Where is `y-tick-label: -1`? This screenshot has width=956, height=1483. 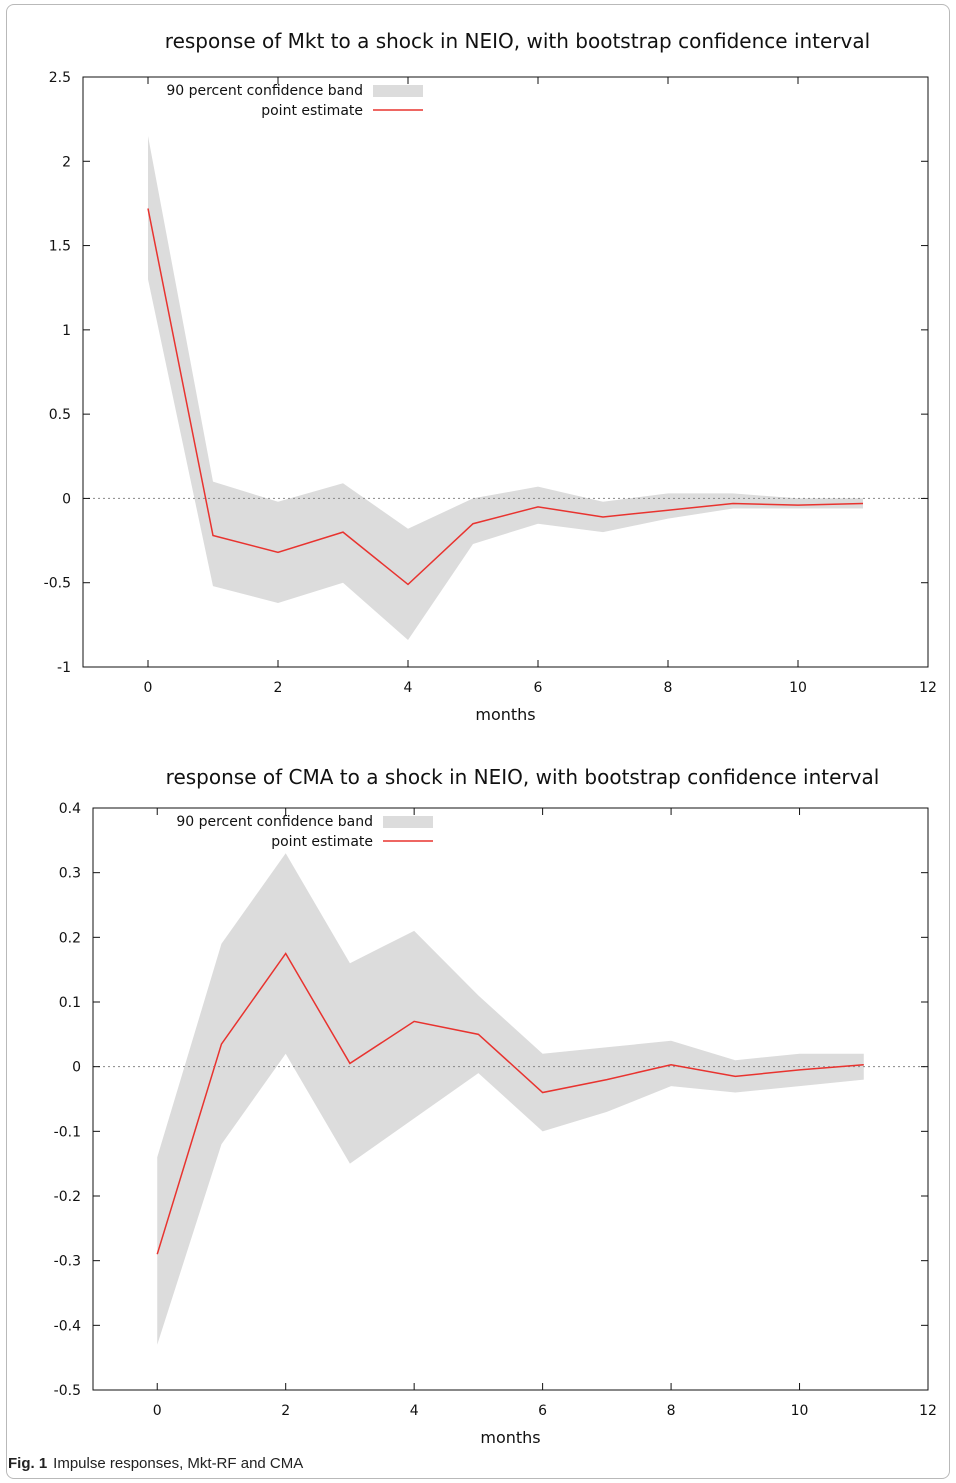
y-tick-label: -1 is located at coordinates (64, 668).